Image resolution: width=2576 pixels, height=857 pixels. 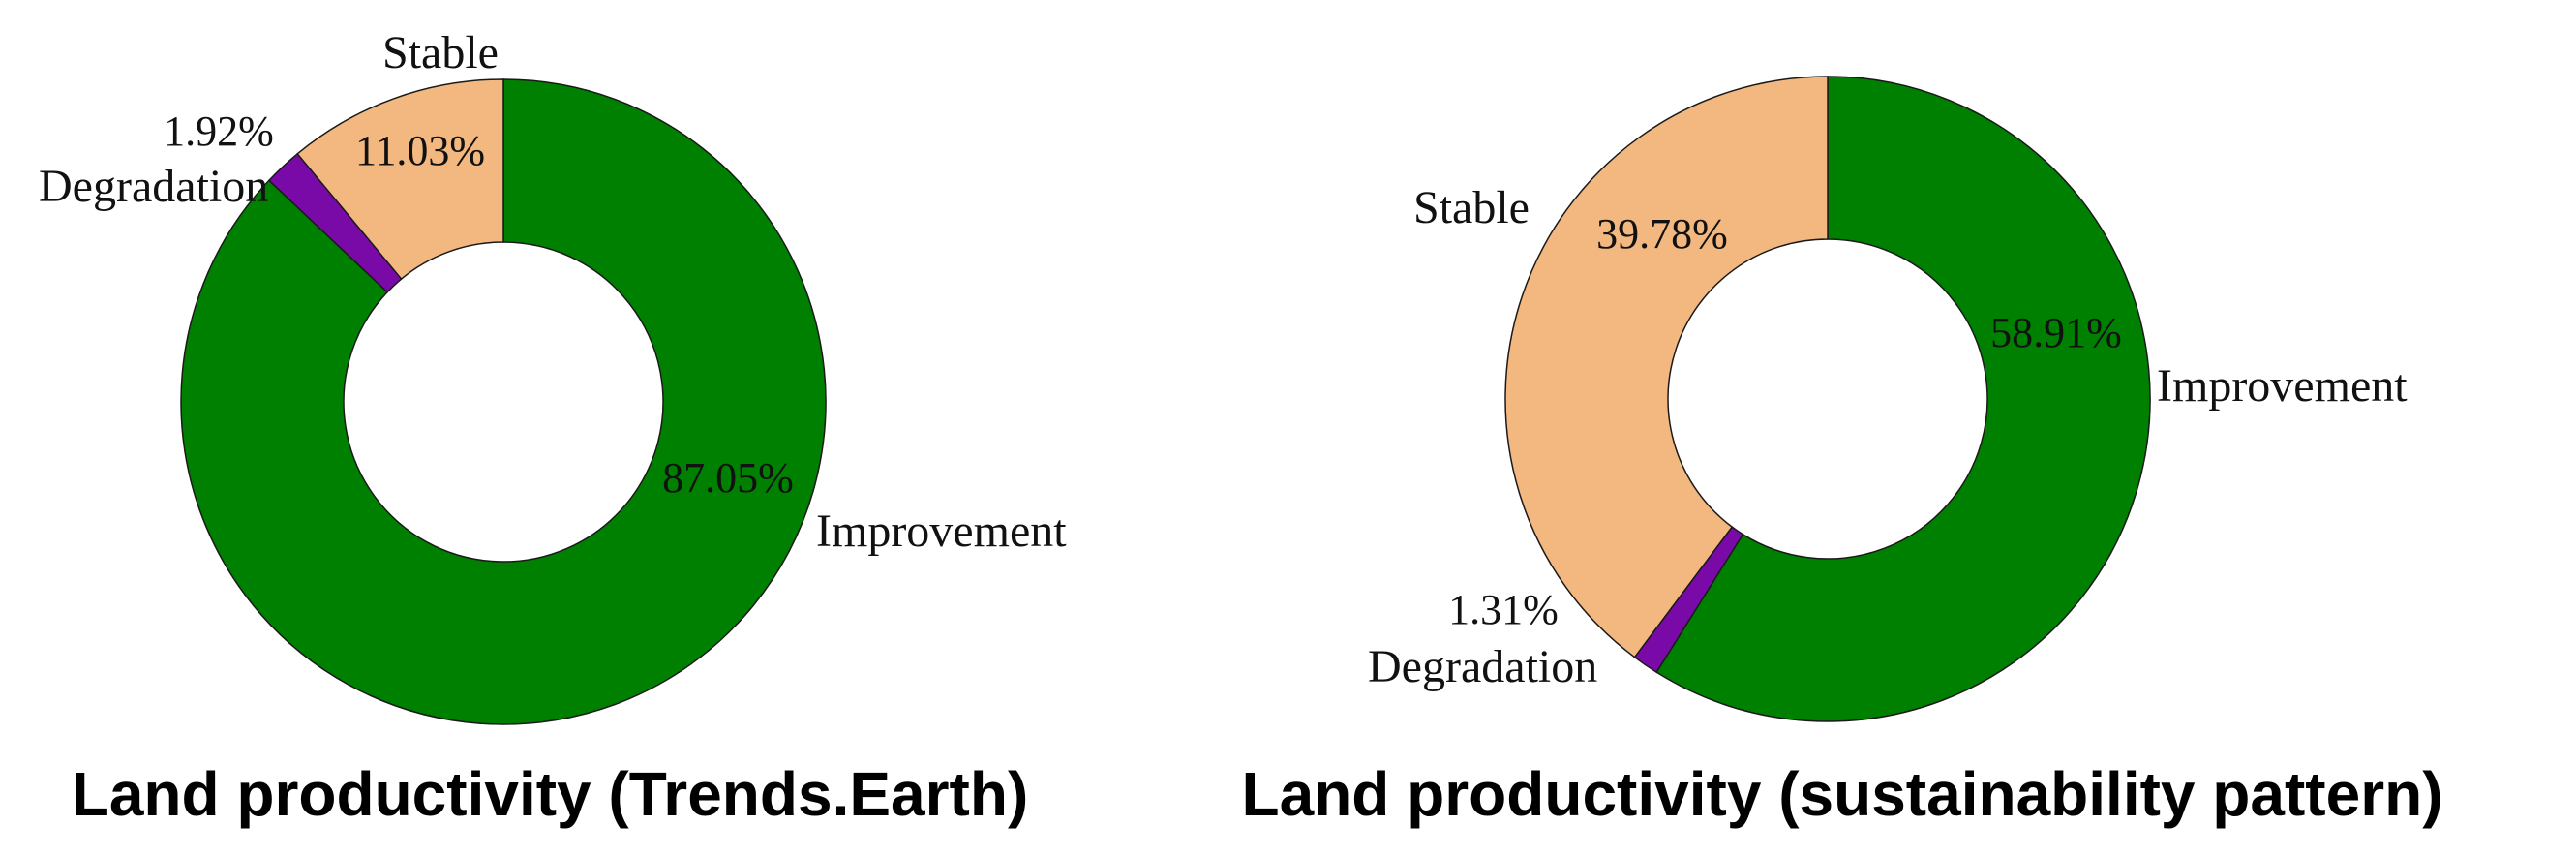 What do you see at coordinates (550, 794) in the screenshot?
I see `chart-title: Land productivity (Trends.Earth)` at bounding box center [550, 794].